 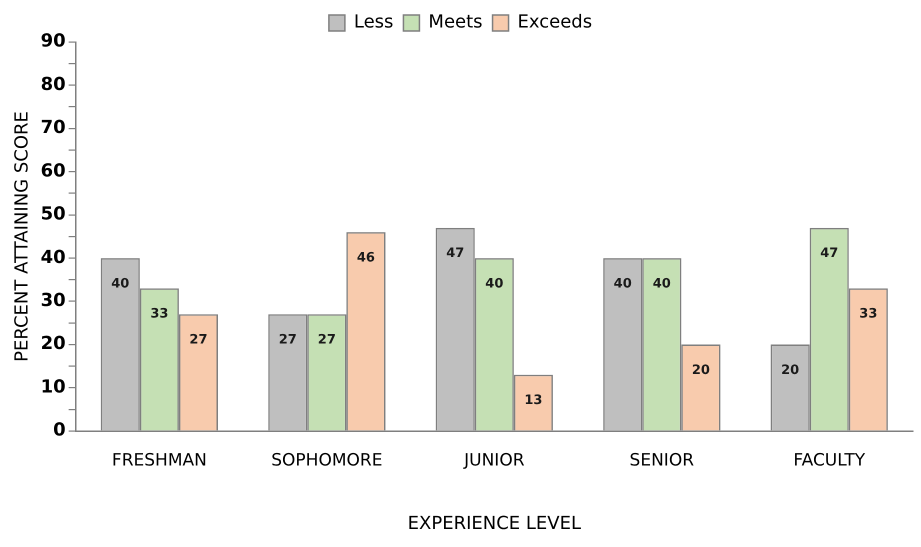 What do you see at coordinates (59, 430) in the screenshot?
I see `y-tick-label: 0` at bounding box center [59, 430].